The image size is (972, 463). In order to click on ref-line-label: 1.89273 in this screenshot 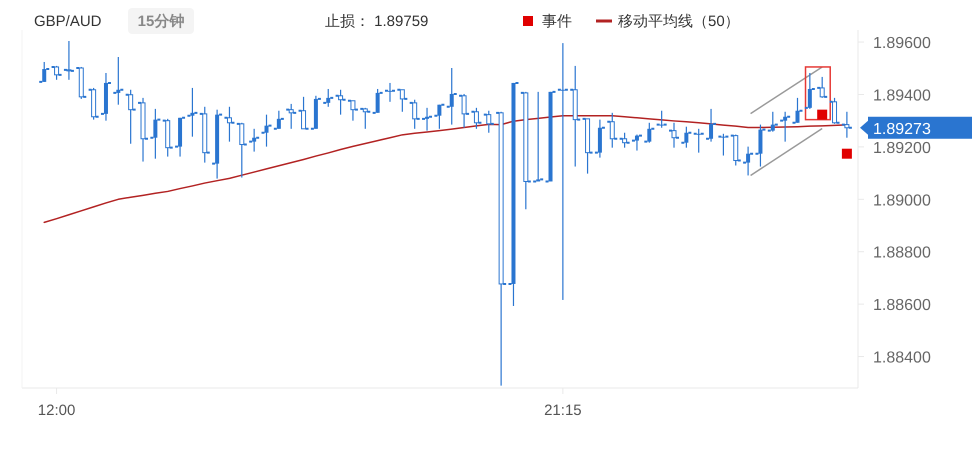, I will do `click(902, 129)`.